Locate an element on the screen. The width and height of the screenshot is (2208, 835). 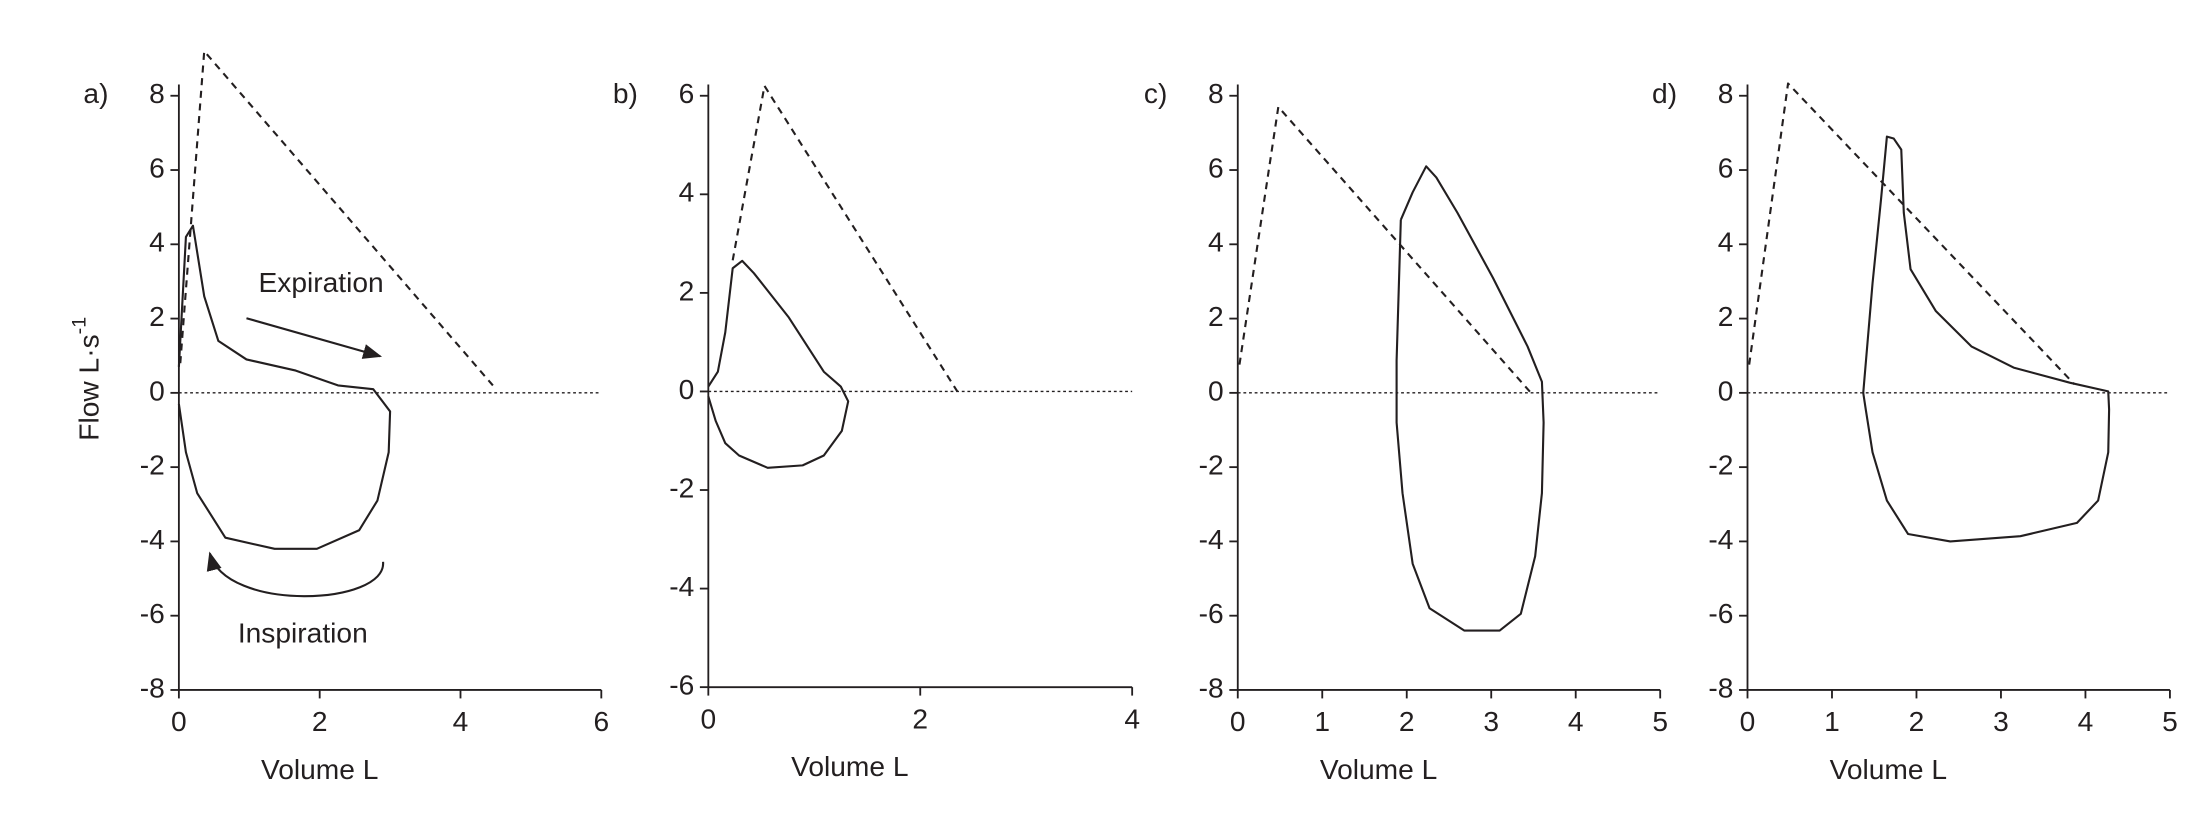
annotation-arrows is located at coordinates (295, 457).